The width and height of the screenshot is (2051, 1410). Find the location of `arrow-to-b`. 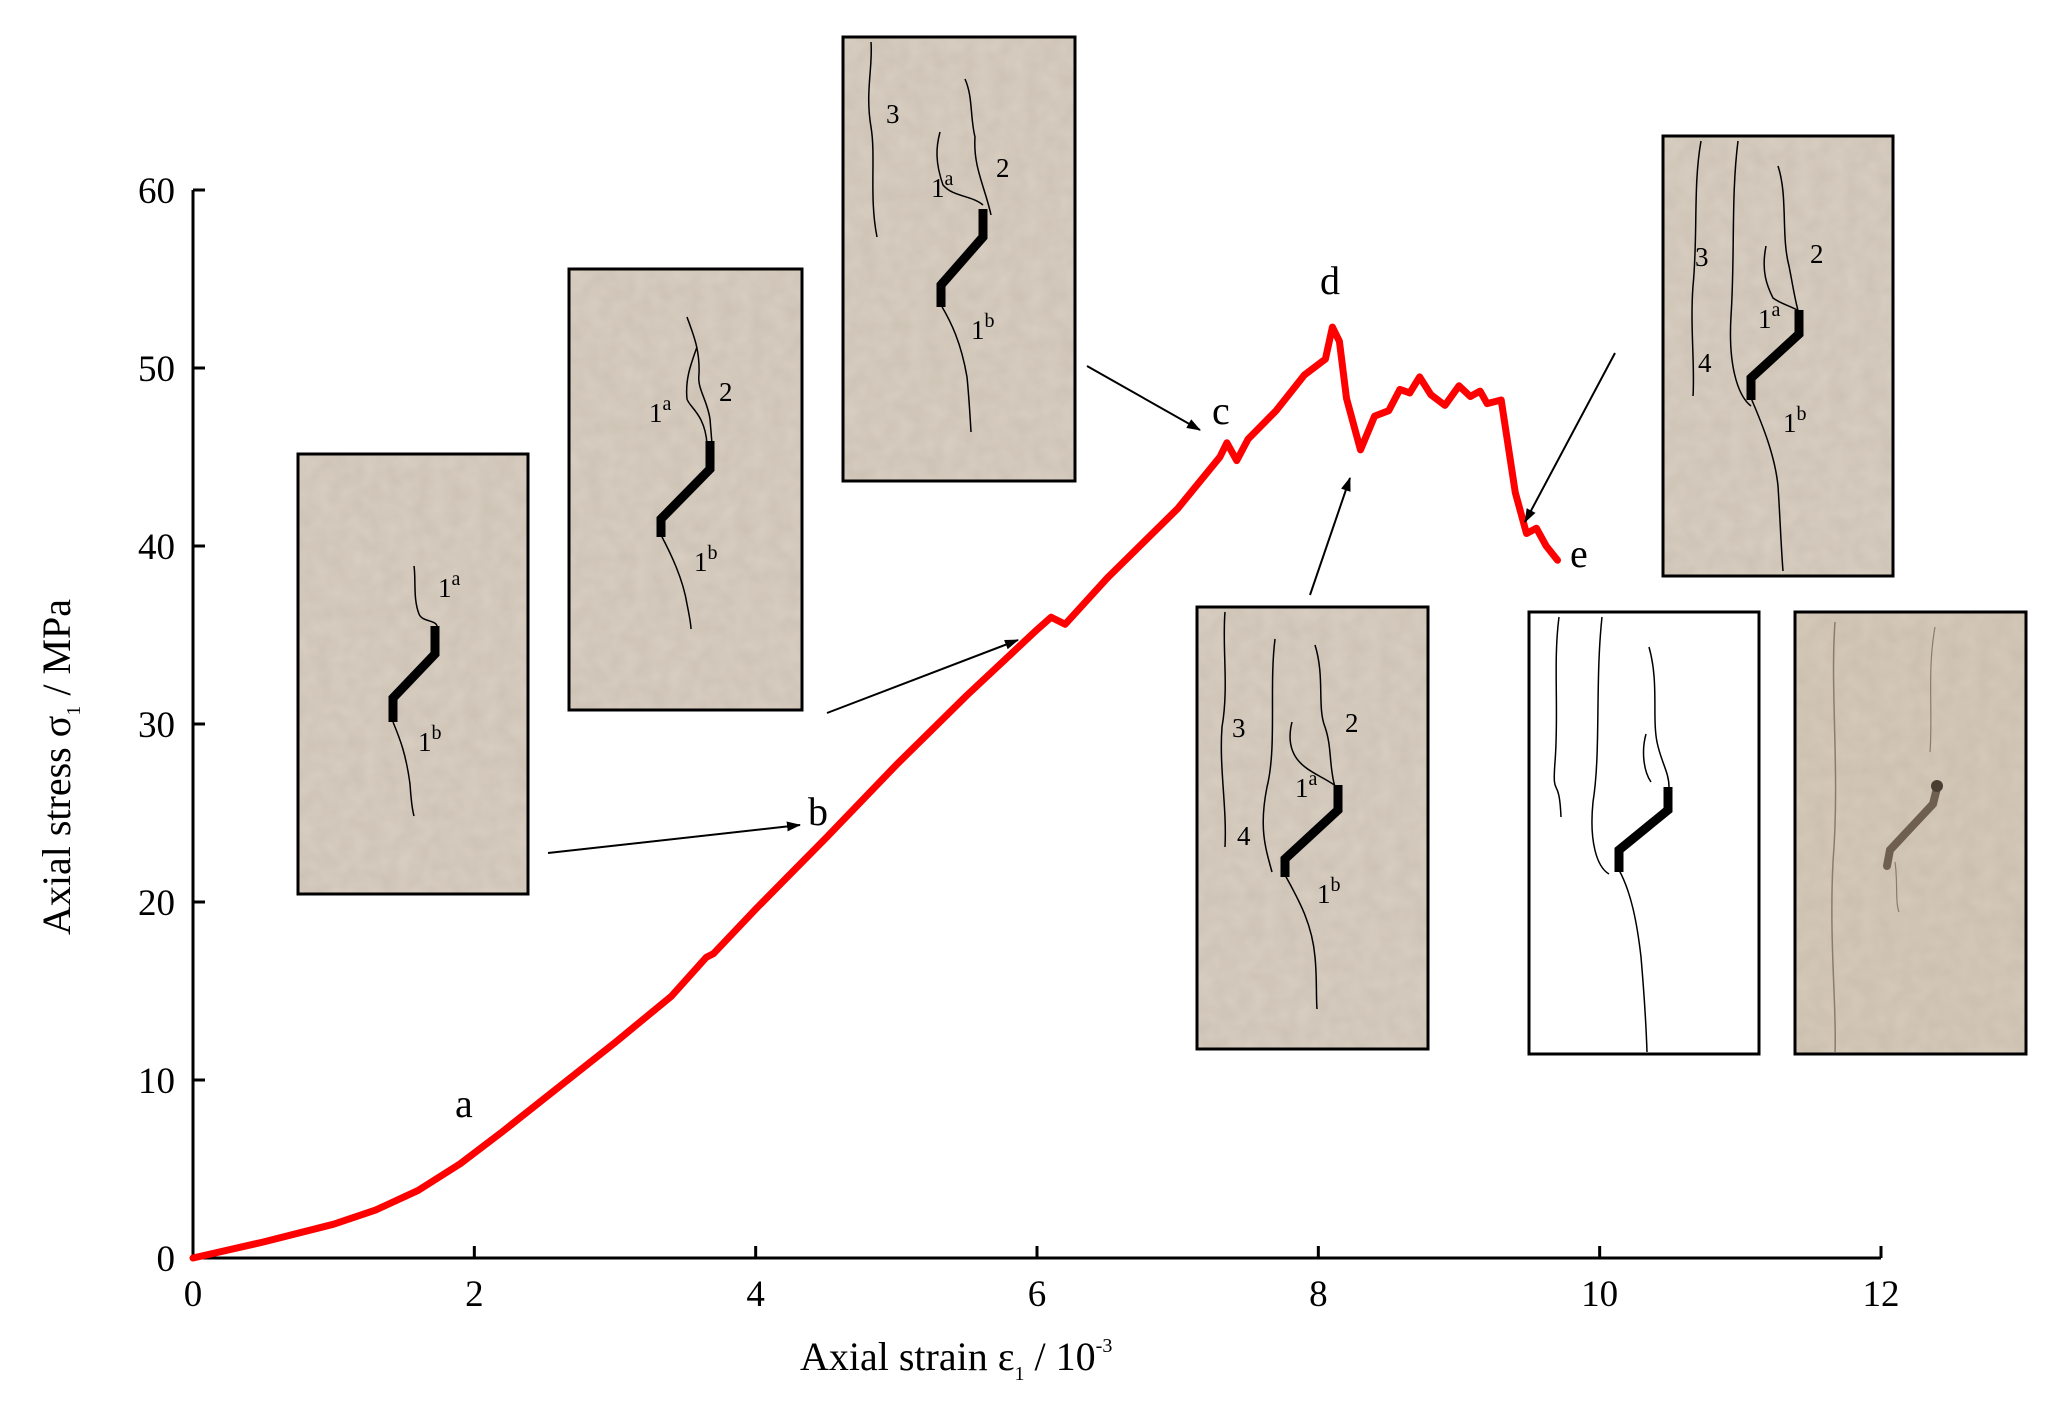

arrow-to-b is located at coordinates (674, 837).